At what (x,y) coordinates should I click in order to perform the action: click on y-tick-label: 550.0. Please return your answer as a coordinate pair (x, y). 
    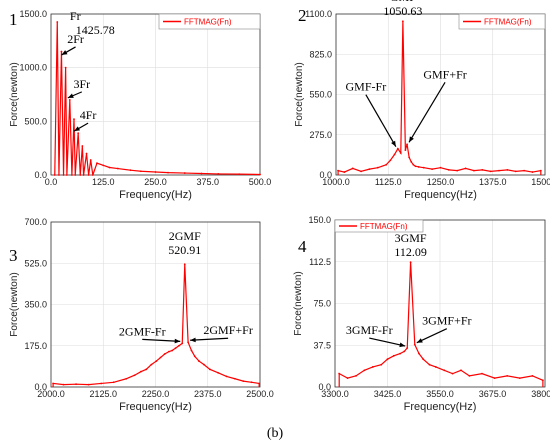
    Looking at the image, I should click on (320, 95).